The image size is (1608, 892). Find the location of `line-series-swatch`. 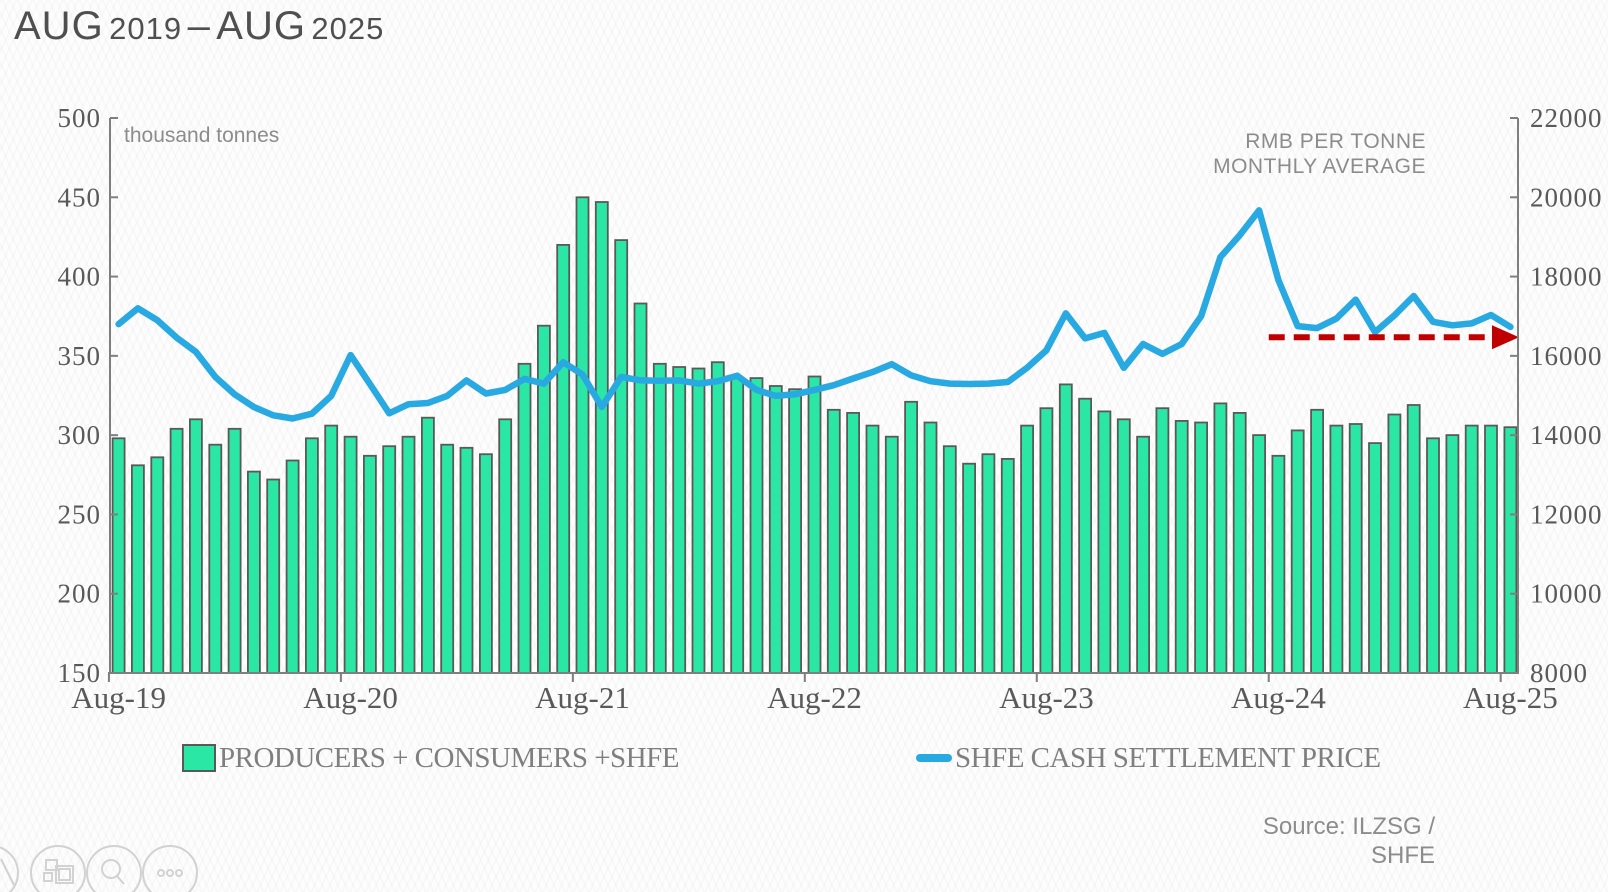

line-series-swatch is located at coordinates (934, 758).